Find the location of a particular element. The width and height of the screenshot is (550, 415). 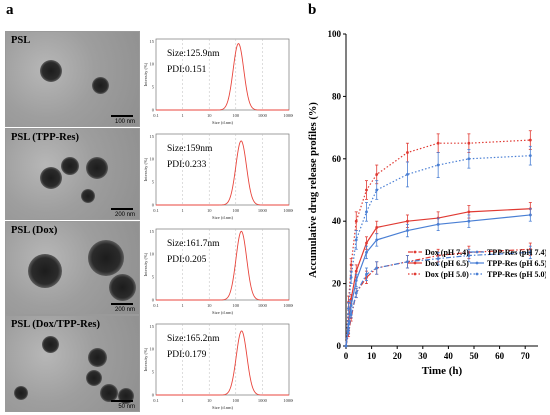

x-tick-label: 70 is located at coordinates (526, 356).